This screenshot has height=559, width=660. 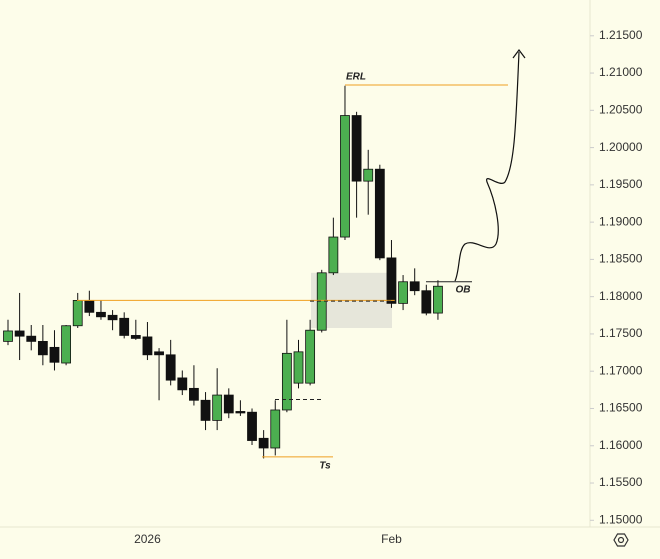 I want to click on y-tick-label: 1.20500, so click(x=621, y=109).